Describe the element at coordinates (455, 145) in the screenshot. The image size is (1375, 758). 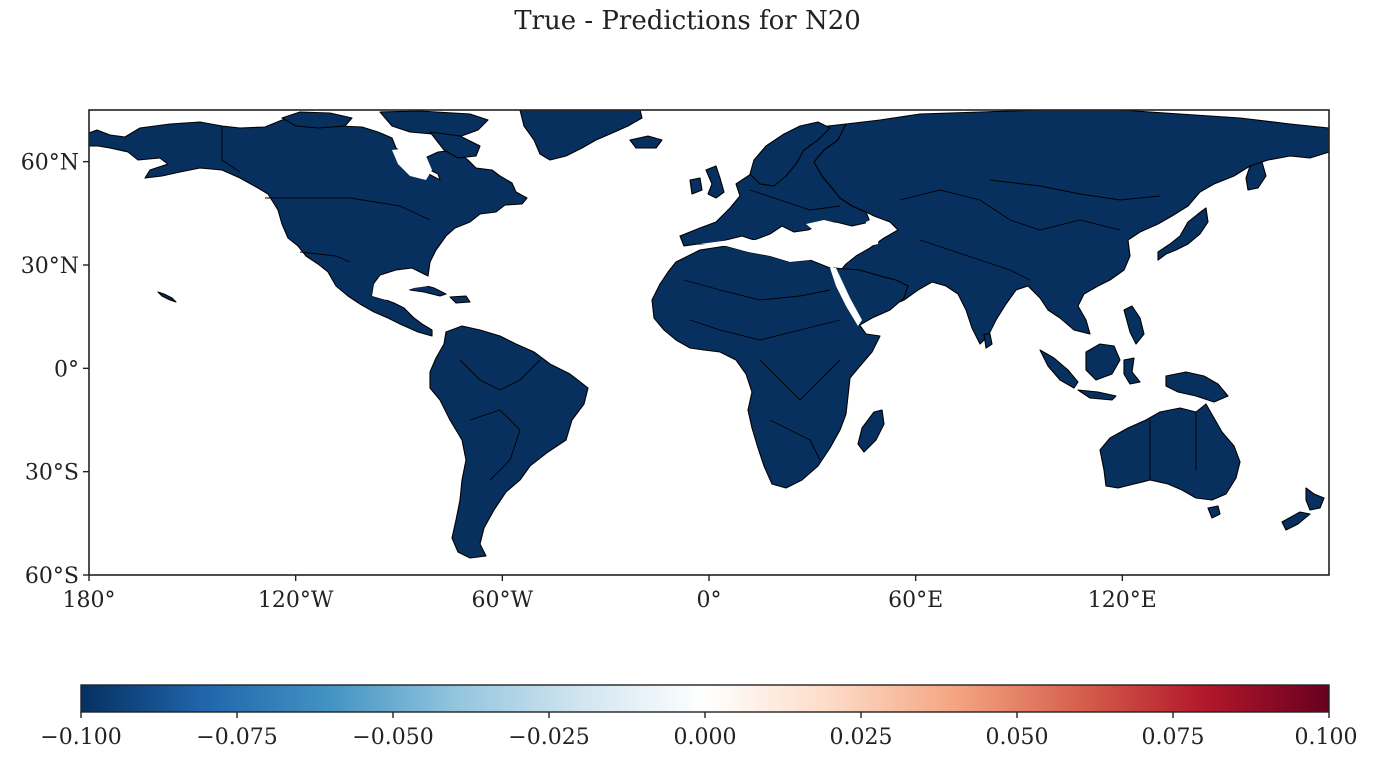
I see `land-baffin` at that location.